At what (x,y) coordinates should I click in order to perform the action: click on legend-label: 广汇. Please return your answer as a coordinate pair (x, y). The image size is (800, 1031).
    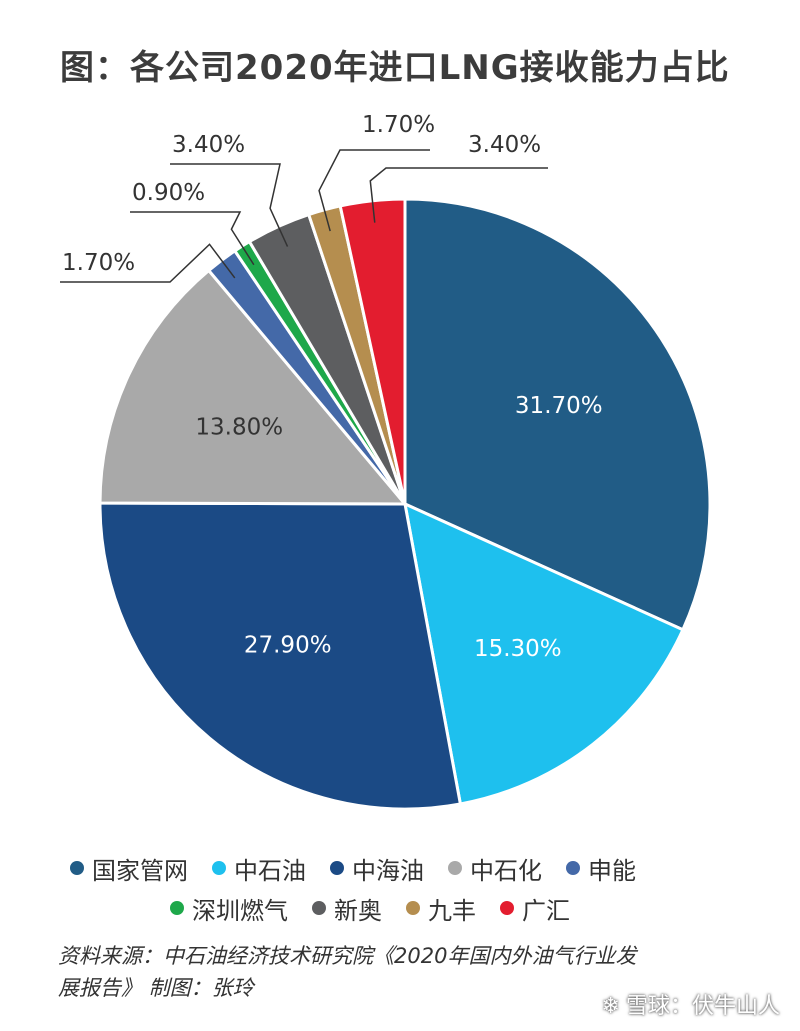
    Looking at the image, I should click on (546, 910).